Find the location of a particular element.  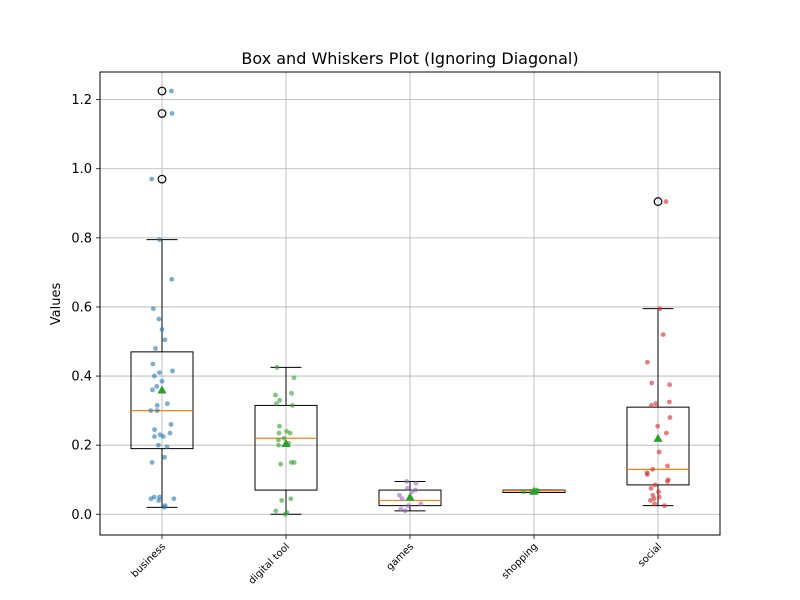

x-tick-label: social is located at coordinates (650, 555).